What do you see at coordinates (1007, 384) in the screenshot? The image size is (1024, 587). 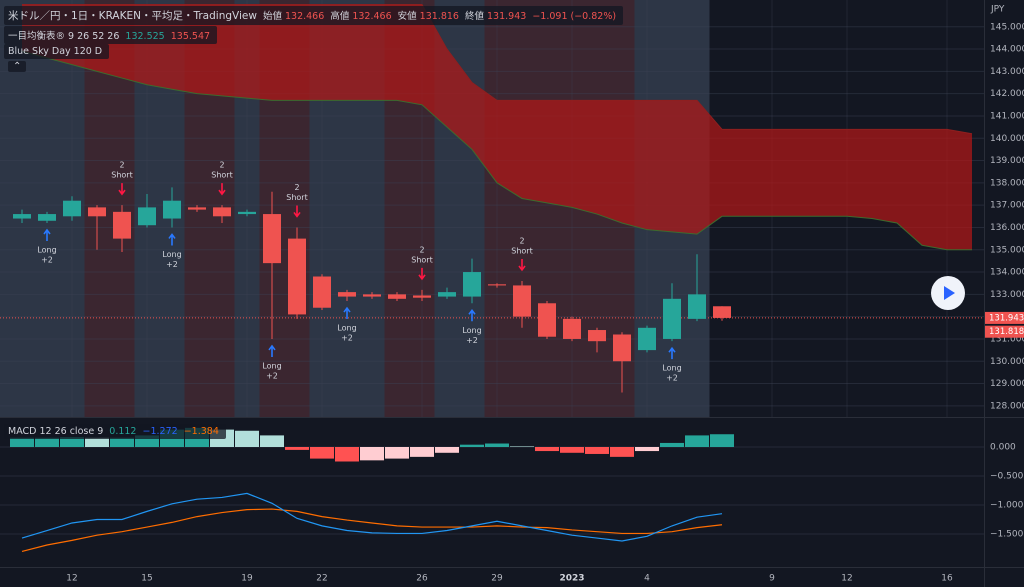 I see `y-tick-label: 129.000` at bounding box center [1007, 384].